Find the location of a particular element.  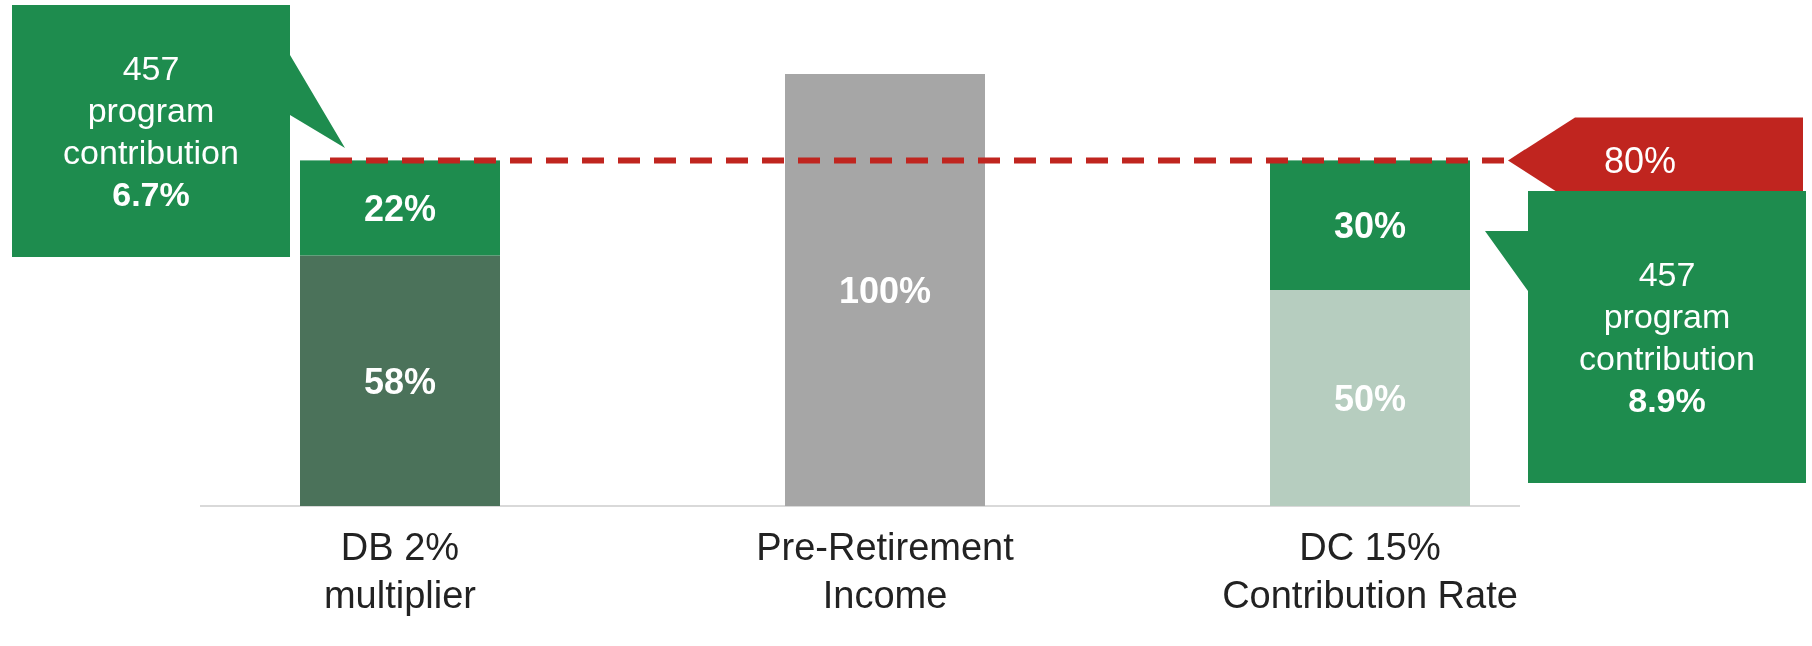

text: 457 program contribution 8.9% is located at coordinates (1667, 337).